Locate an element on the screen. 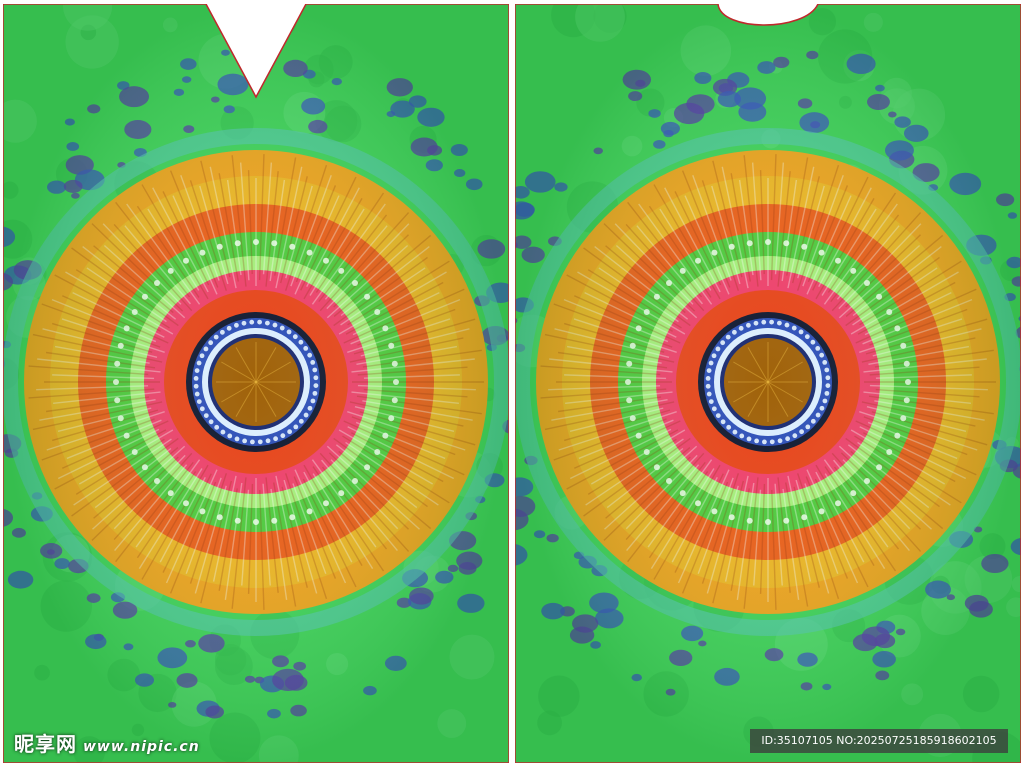 The image size is (1024, 768). watermark-url: www.nipic.cn is located at coordinates (141, 747).